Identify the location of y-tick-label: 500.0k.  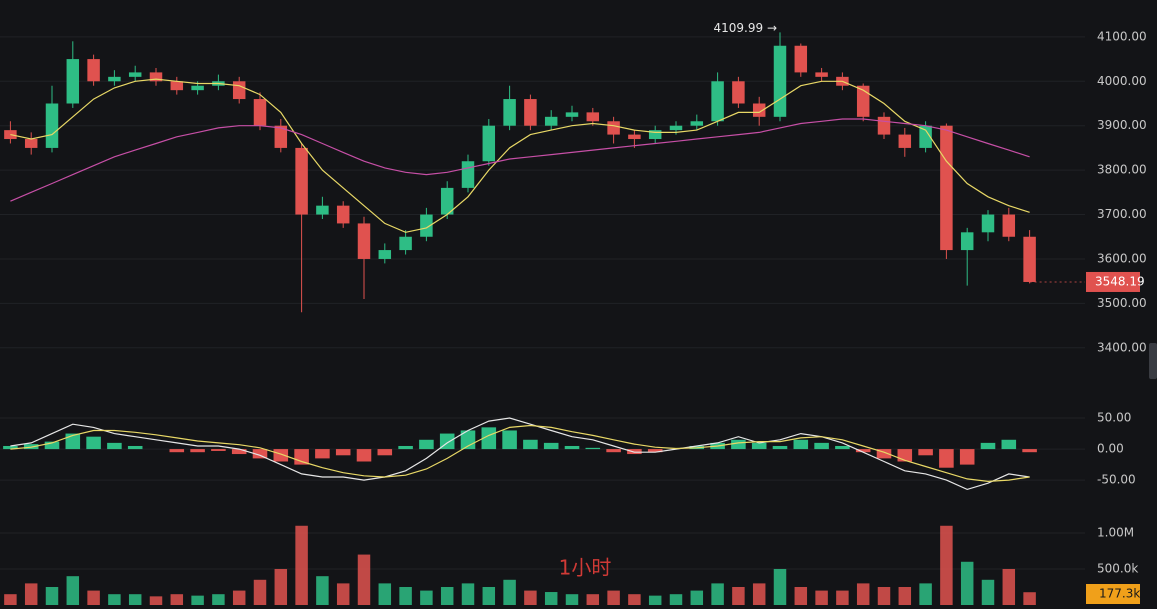
(1117, 568).